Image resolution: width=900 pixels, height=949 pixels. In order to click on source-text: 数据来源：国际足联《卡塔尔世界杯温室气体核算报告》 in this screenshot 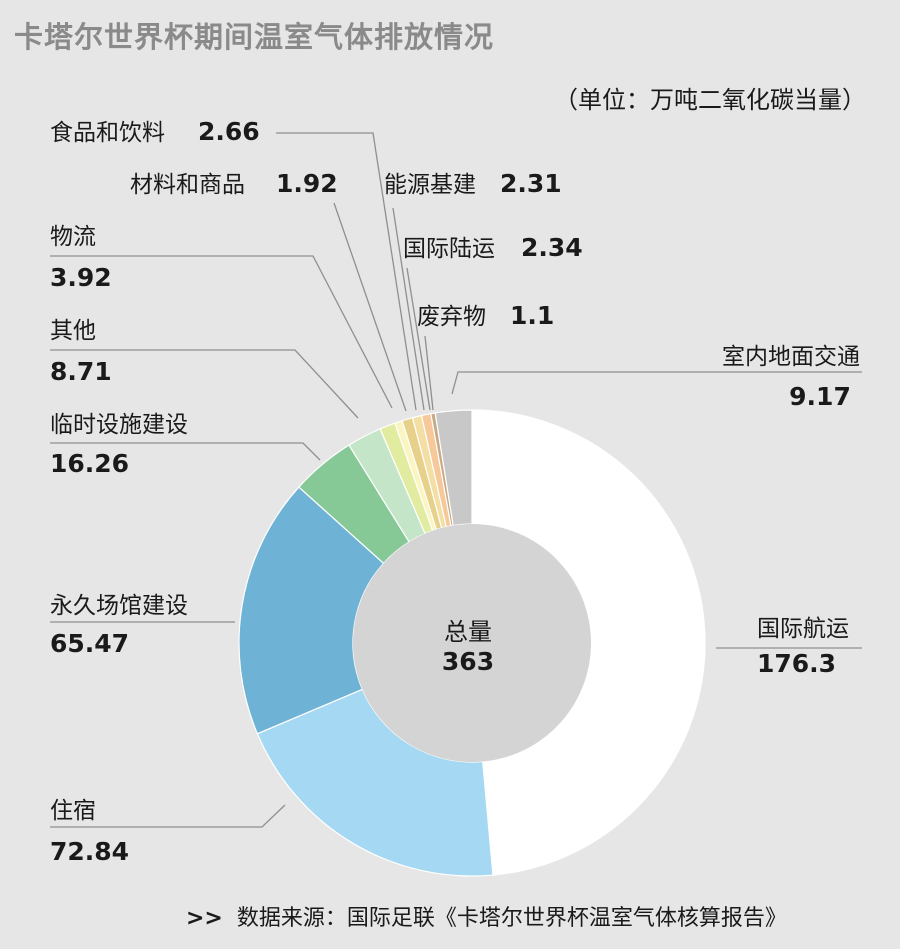, I will do `click(511, 918)`.